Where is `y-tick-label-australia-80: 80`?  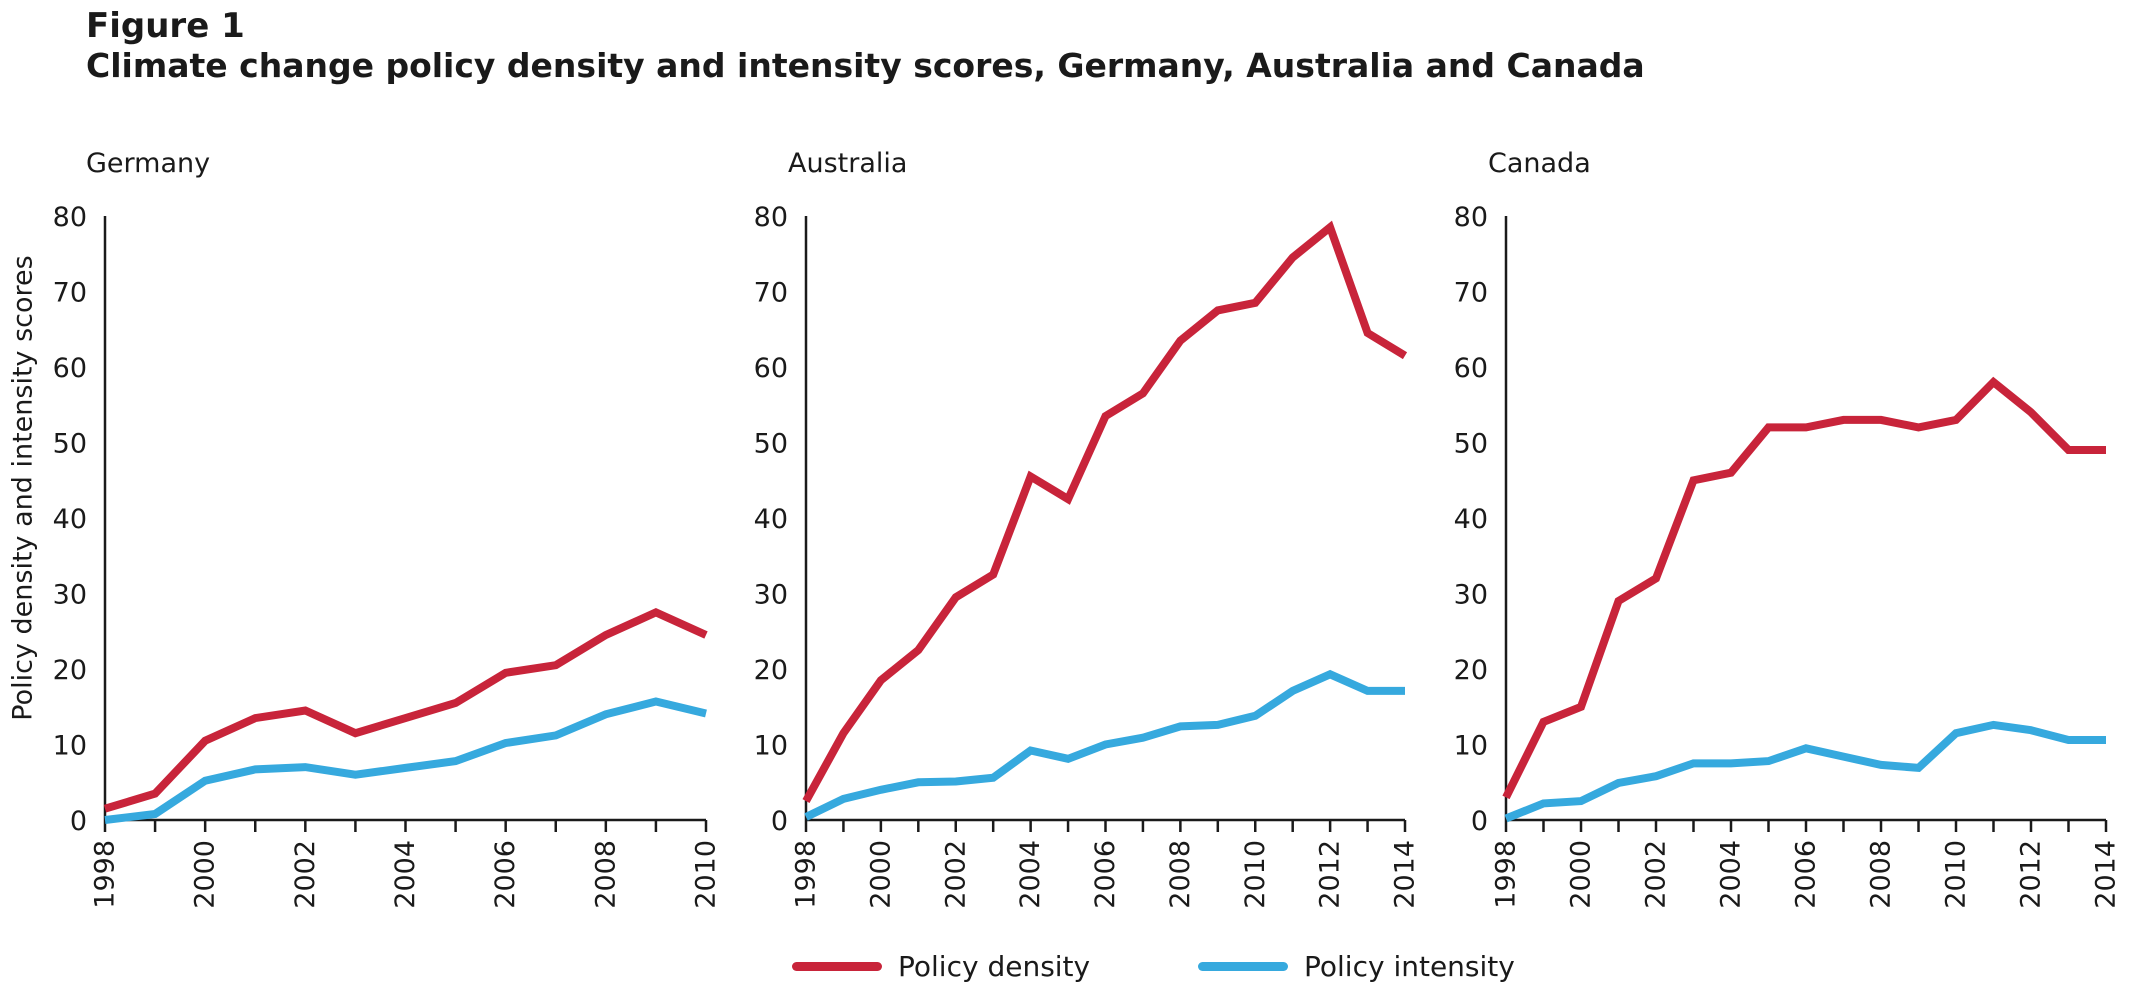 y-tick-label-australia-80: 80 is located at coordinates (771, 217).